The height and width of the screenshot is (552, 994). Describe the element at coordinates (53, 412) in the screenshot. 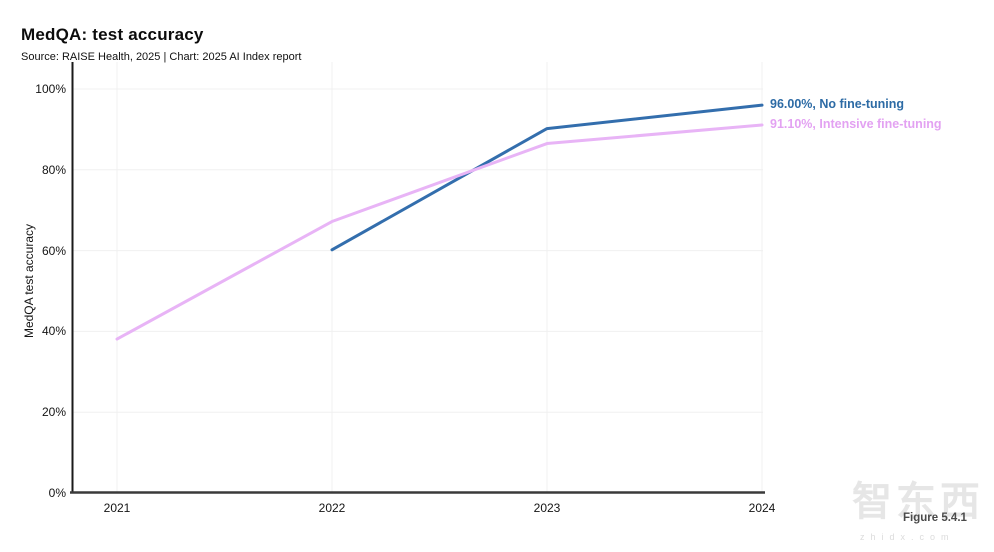

I see `y-tick-label: 20%` at that location.